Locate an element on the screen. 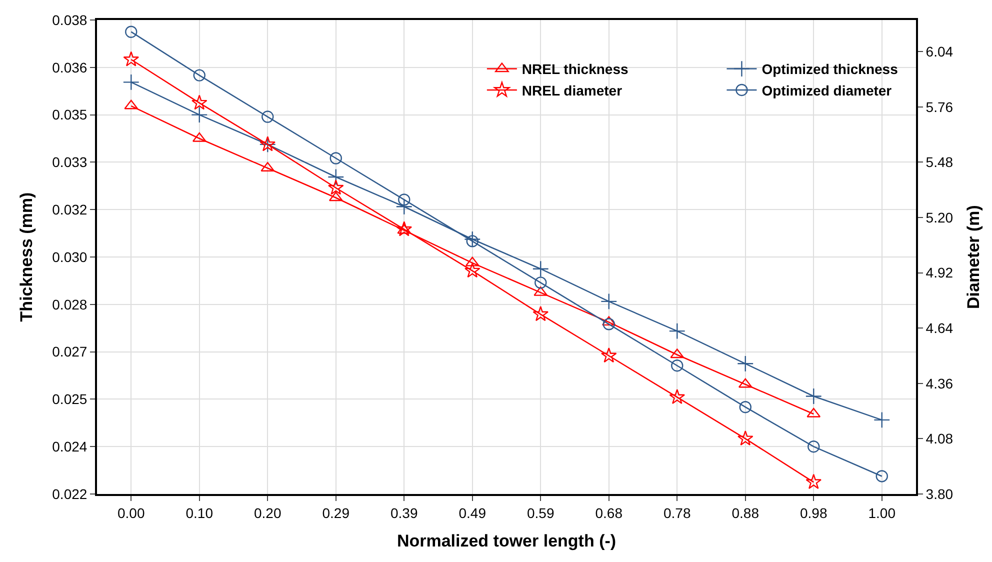  y-tick-label: 0.024 is located at coordinates (70, 446).